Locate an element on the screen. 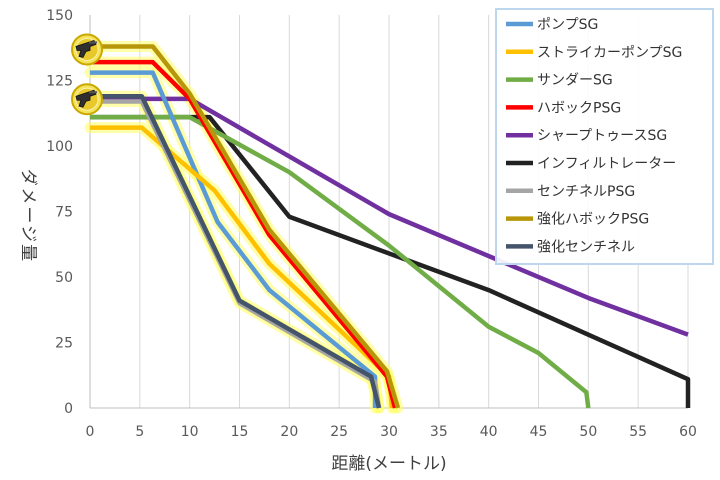 The image size is (720, 480). y-axis-title: ダメージ量 is located at coordinates (28, 216).